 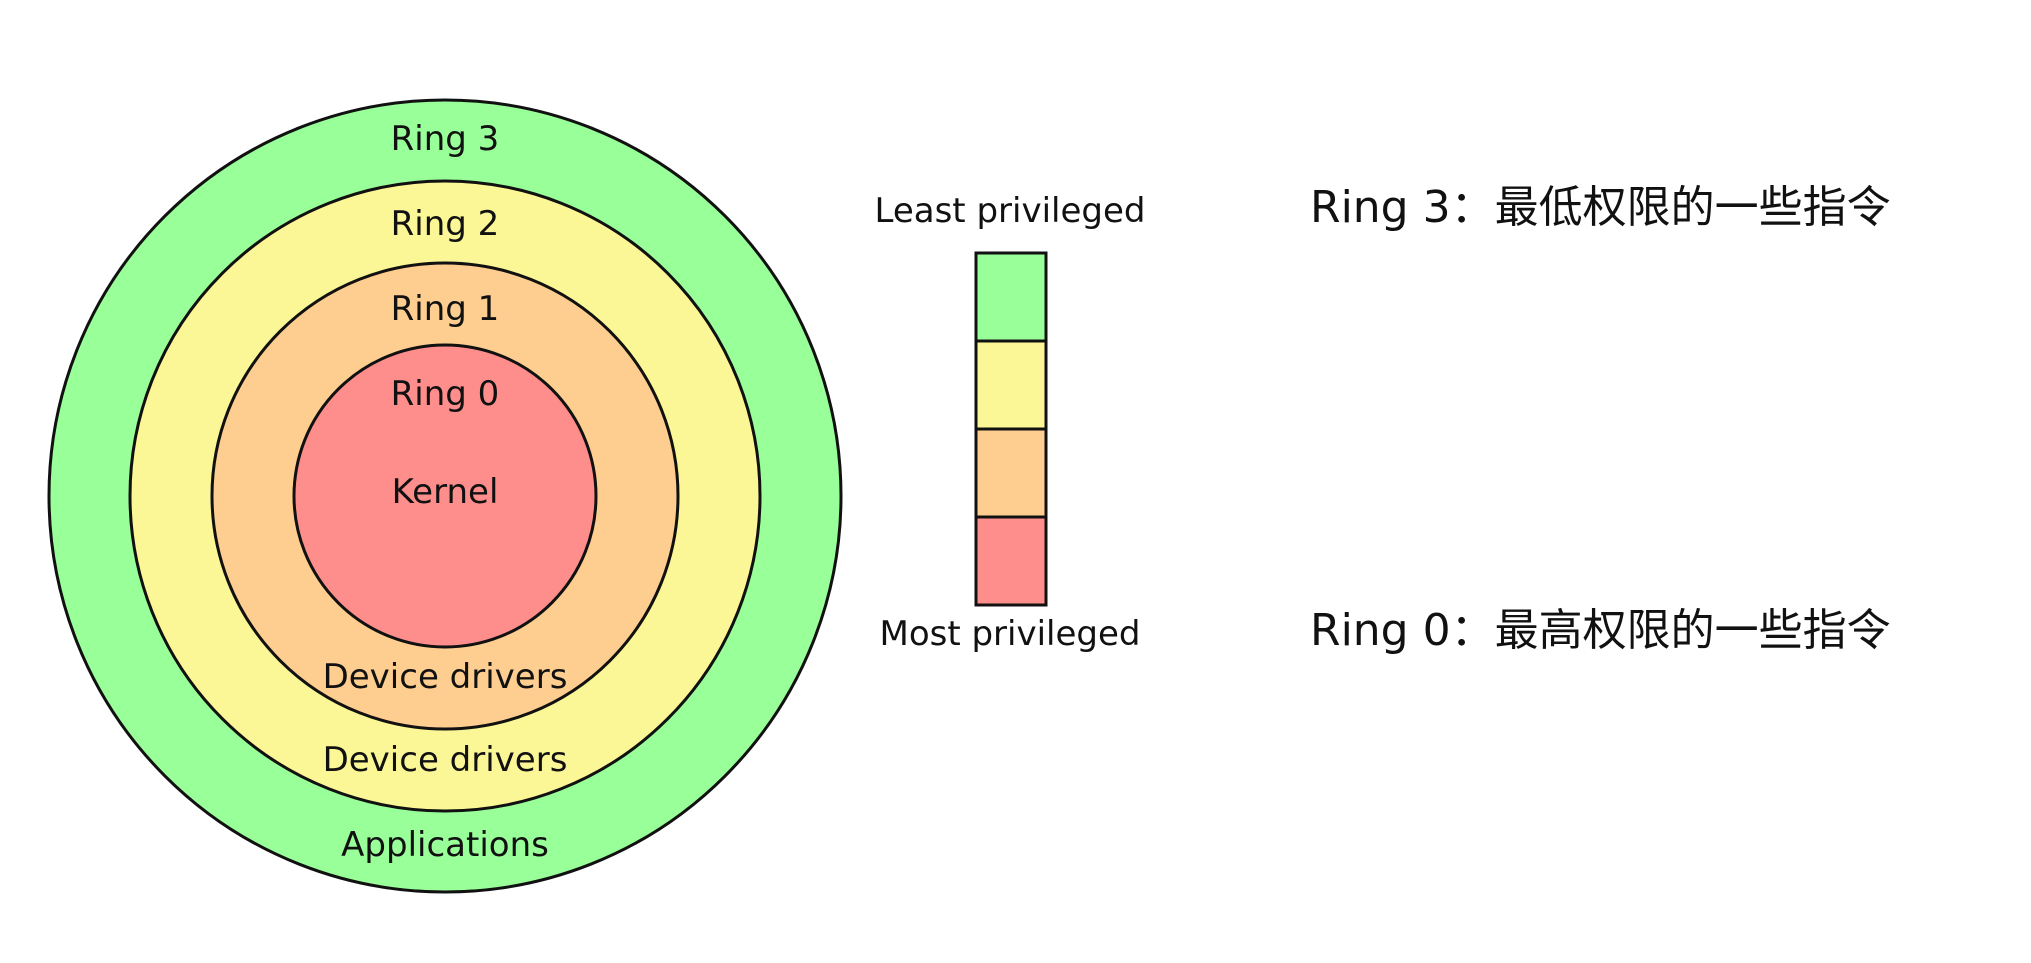 What do you see at coordinates (1600, 630) in the screenshot?
I see `ring-0-note: Ring 0：最高权限的一些指令` at bounding box center [1600, 630].